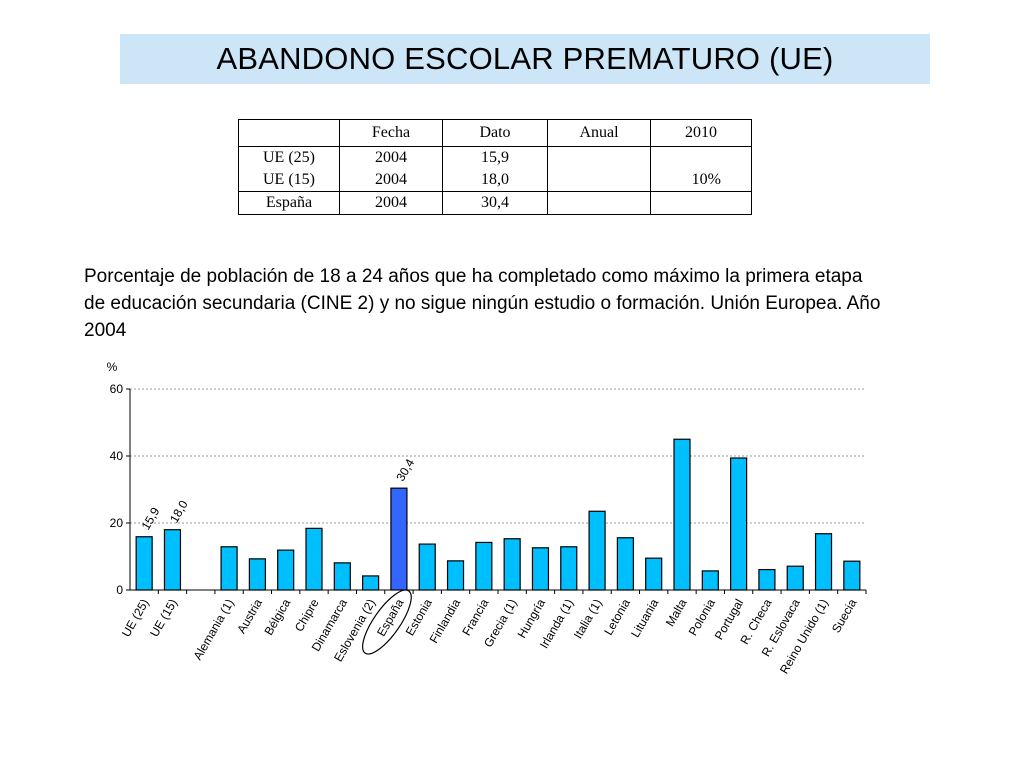  What do you see at coordinates (844, 615) in the screenshot?
I see `x-tick-label: Suecia` at bounding box center [844, 615].